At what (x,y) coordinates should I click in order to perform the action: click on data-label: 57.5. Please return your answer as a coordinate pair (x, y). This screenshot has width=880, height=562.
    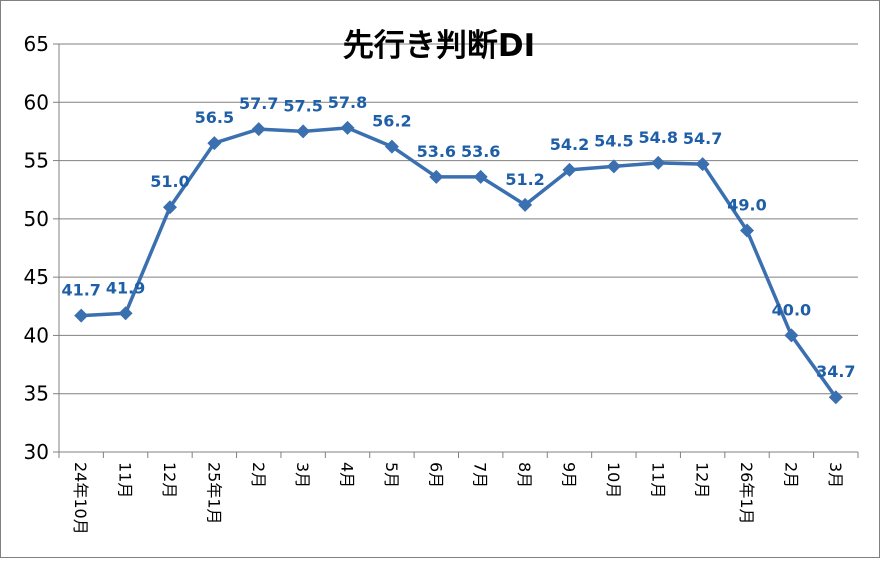
    Looking at the image, I should click on (302, 105).